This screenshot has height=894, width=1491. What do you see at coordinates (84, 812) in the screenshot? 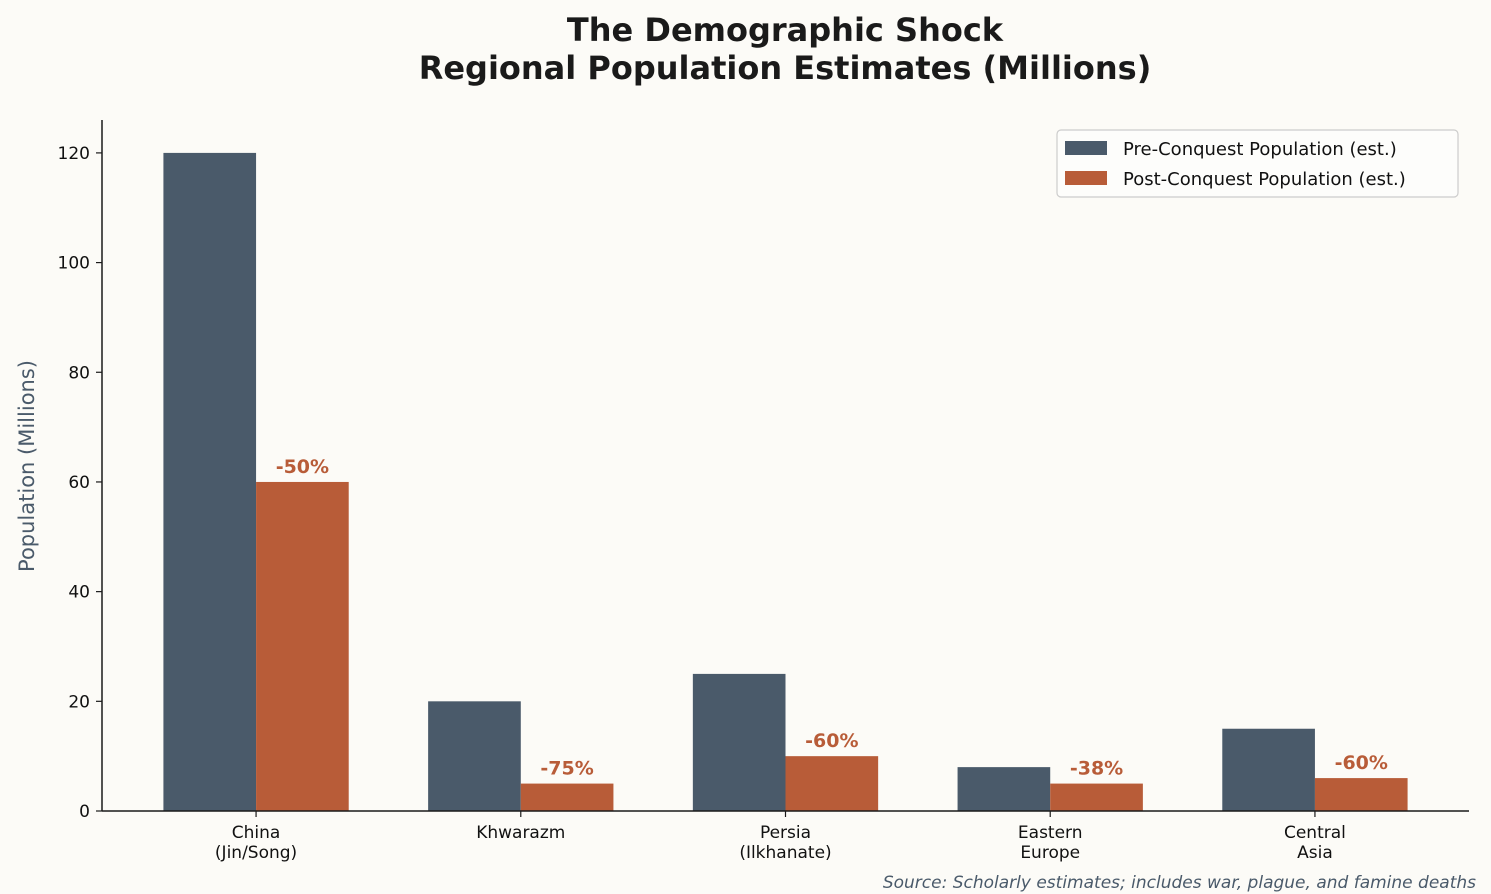
I see `y-tick-label: 0` at bounding box center [84, 812].